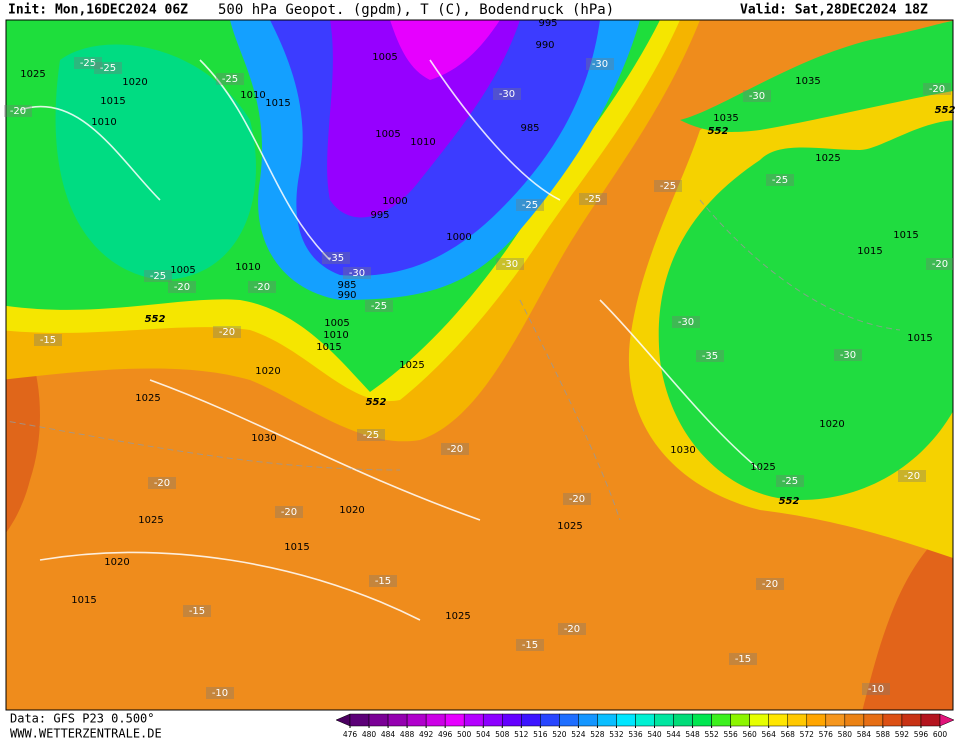 The width and height of the screenshot is (959, 741). What do you see at coordinates (464, 734) in the screenshot?
I see `colorbar-tick-label: 500` at bounding box center [464, 734].